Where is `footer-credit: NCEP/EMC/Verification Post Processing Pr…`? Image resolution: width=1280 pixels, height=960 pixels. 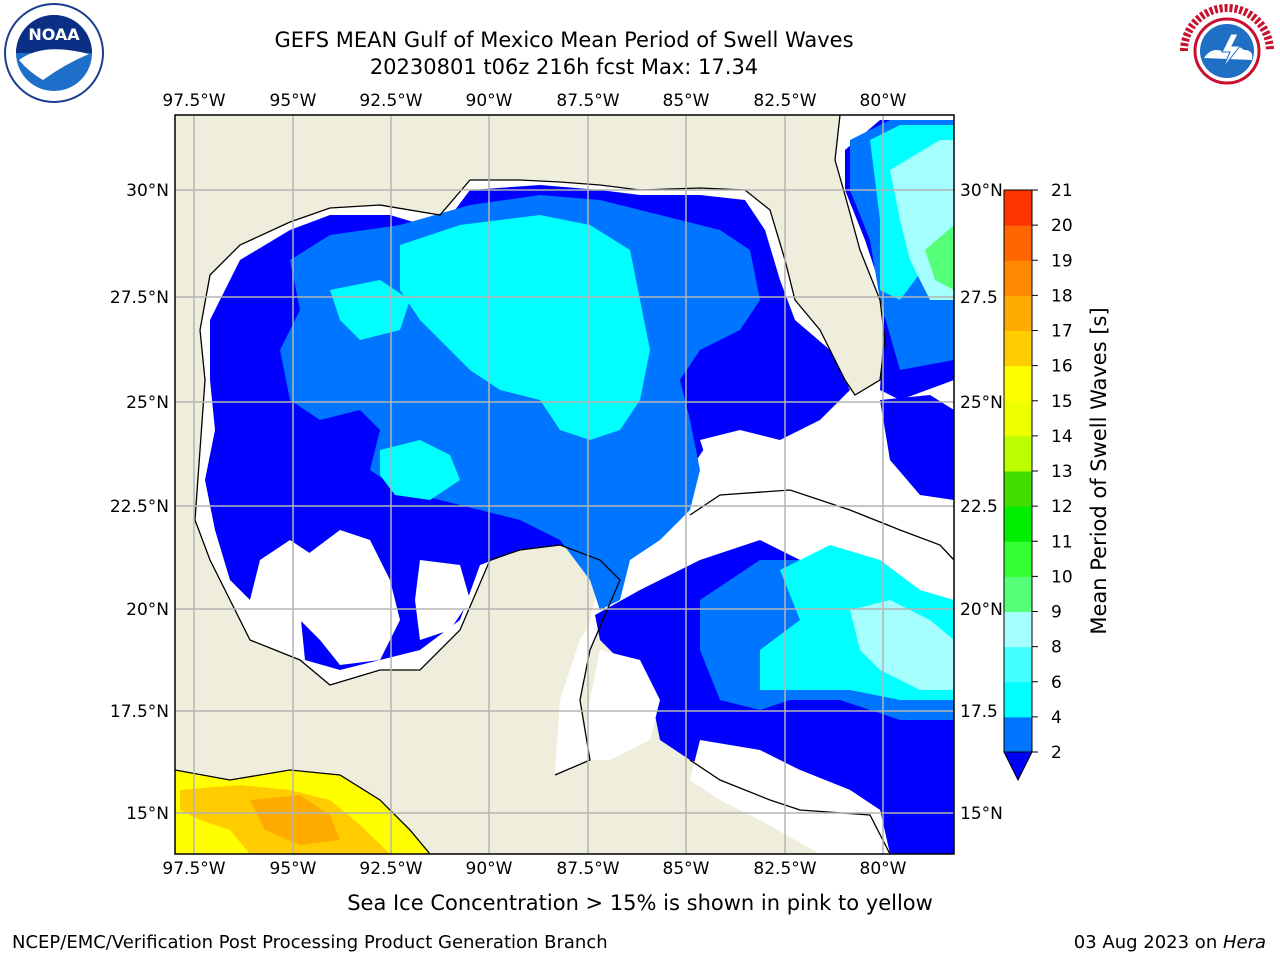
footer-credit: NCEP/EMC/Verification Post Processing Pr… is located at coordinates (310, 942).